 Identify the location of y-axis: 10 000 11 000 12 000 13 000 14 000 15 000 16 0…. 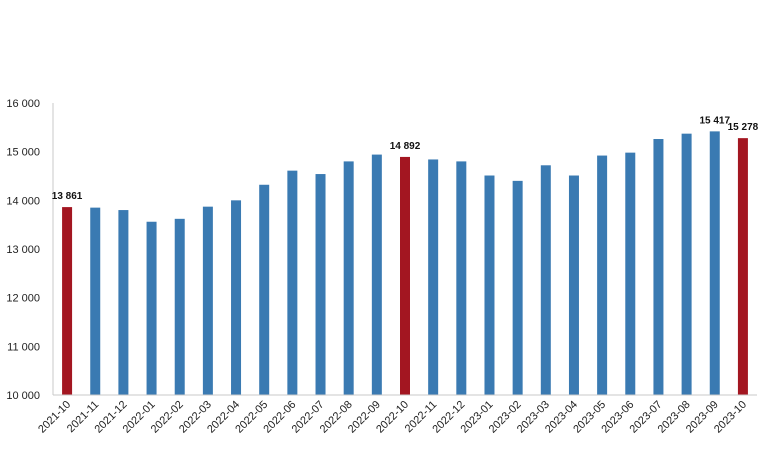
(30, 250).